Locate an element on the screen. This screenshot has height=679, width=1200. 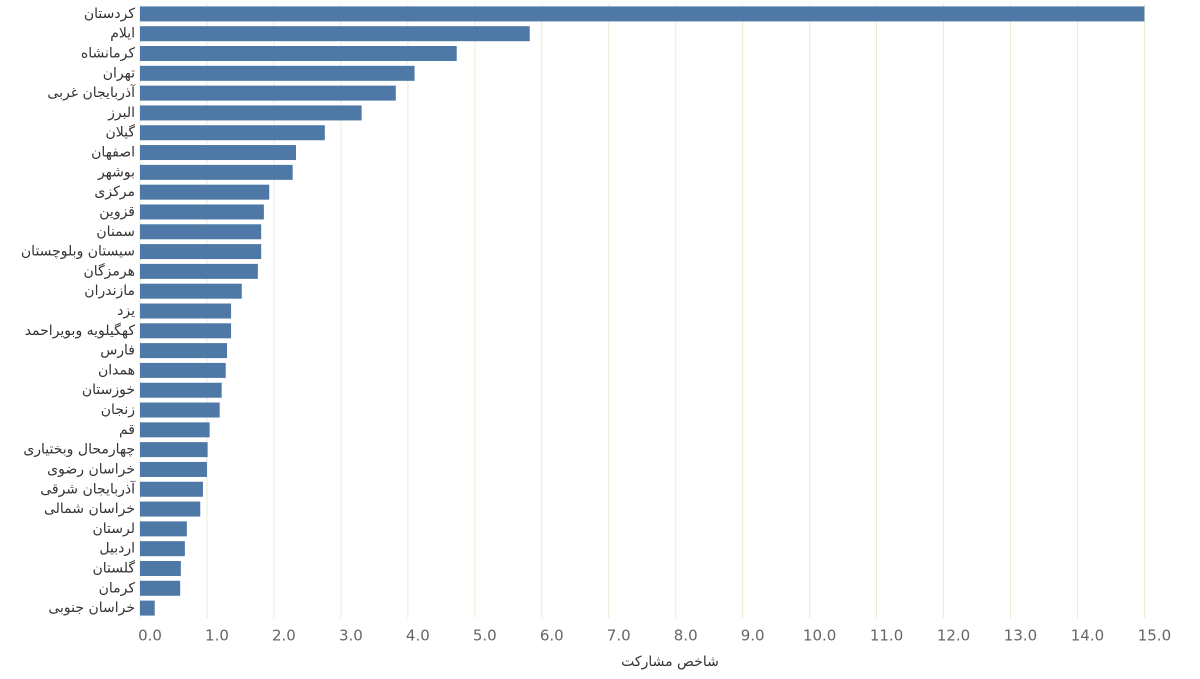
x-tick-label: 13.0 is located at coordinates (1020, 636).